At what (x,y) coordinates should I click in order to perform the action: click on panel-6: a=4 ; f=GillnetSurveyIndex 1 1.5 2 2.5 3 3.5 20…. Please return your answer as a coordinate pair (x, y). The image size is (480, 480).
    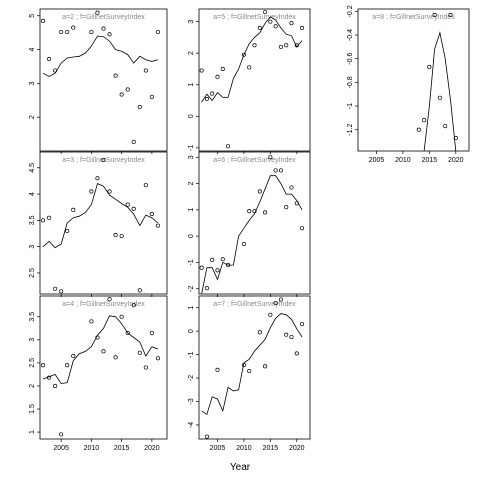
    Looking at the image, I should click on (98, 373).